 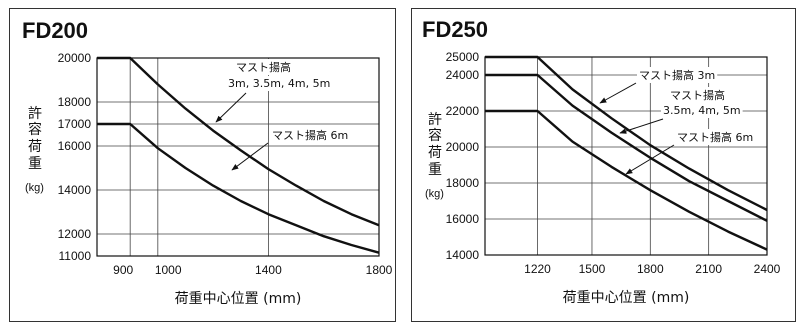 I want to click on fd200-ylabel-char-2: 荷, so click(x=35, y=147).